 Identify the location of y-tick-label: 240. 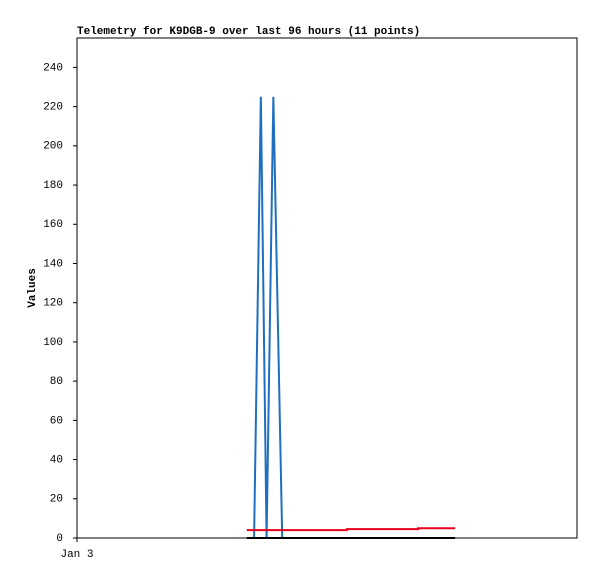
(53, 68).